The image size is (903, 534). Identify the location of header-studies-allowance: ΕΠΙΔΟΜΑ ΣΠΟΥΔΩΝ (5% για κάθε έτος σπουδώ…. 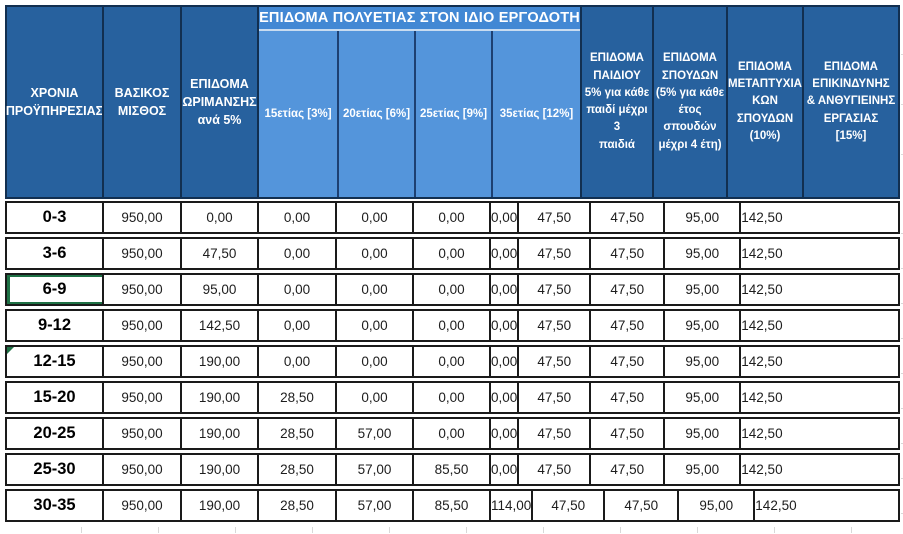
(689, 102).